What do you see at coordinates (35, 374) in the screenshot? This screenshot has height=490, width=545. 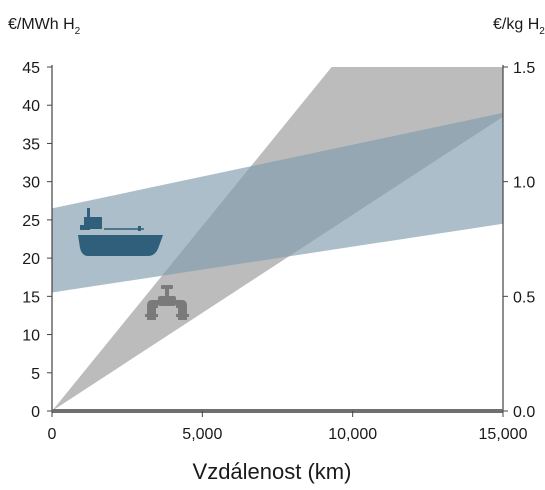 I see `y-left-tick-label: 5` at bounding box center [35, 374].